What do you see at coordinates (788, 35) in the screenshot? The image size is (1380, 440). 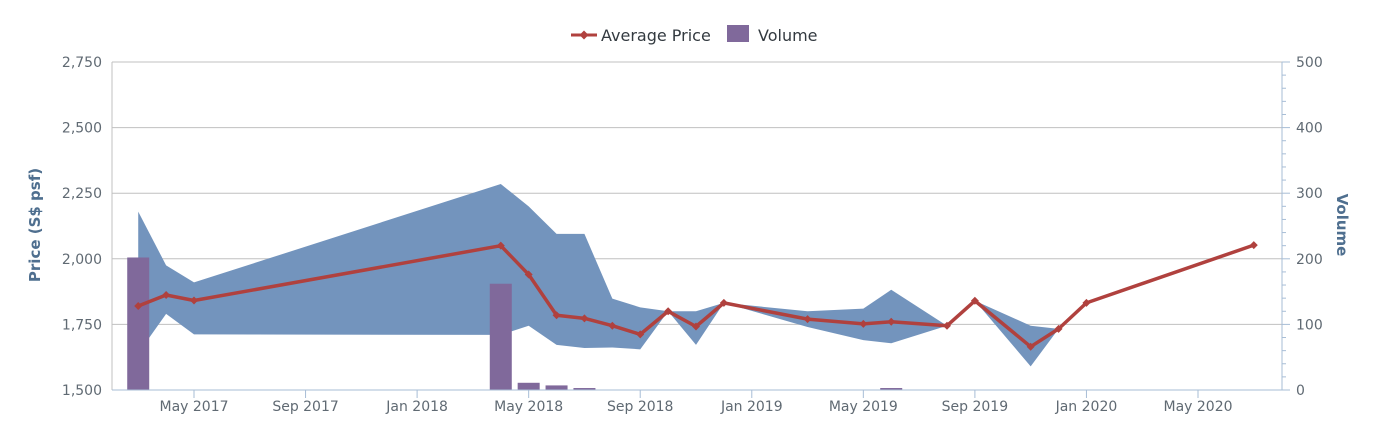 I see `legend-label-volume: Volume` at bounding box center [788, 35].